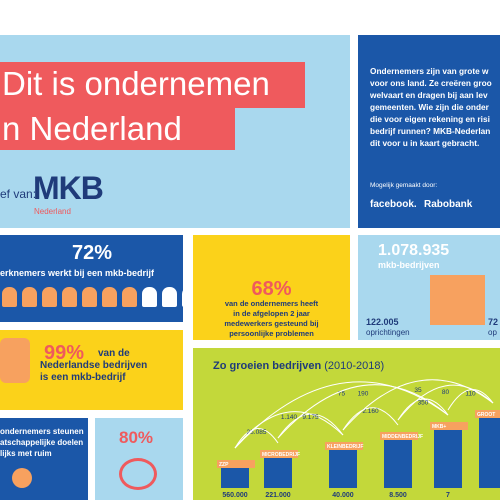  I want to click on arc-label: 9.175, so click(310, 417).